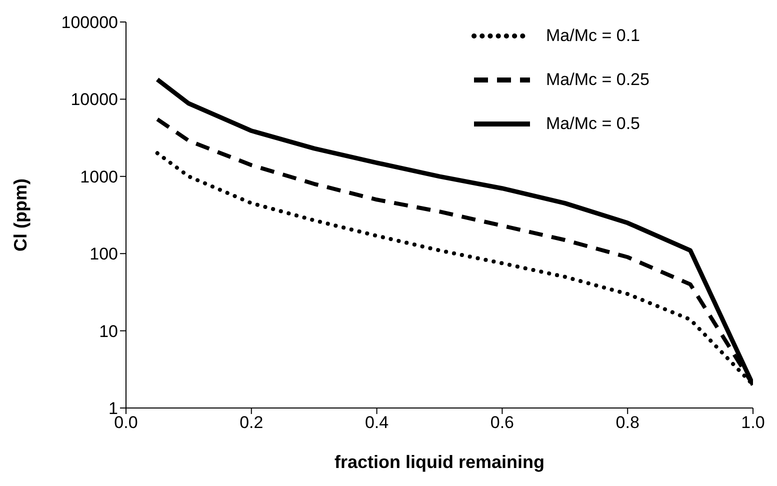 This screenshot has width=777, height=486. What do you see at coordinates (94, 100) in the screenshot?
I see `y-tick-label: 10000` at bounding box center [94, 100].